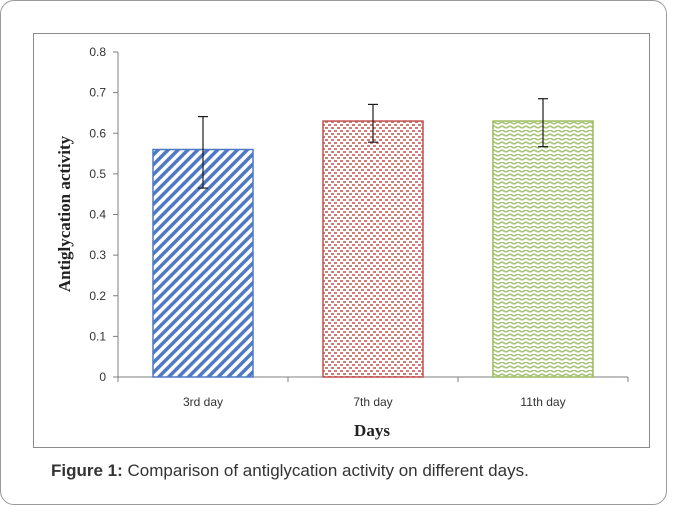  I want to click on y-tick-label: 0.2, so click(97, 296).